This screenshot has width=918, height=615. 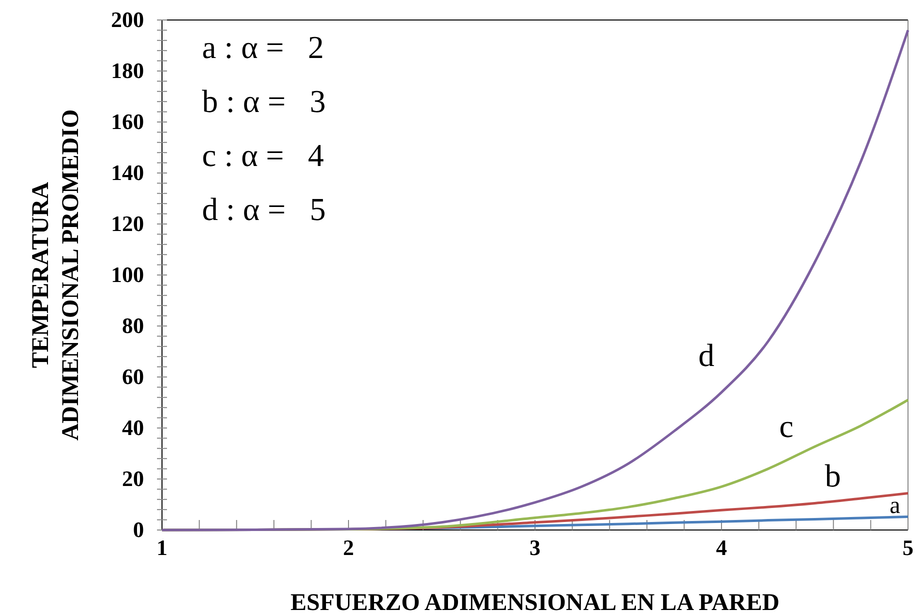 I want to click on annotation: b : α = 3, so click(x=264, y=101).